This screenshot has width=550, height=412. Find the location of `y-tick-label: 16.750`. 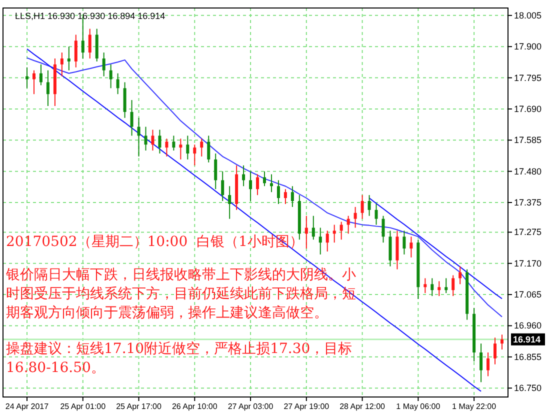

y-tick-label: 16.750 is located at coordinates (528, 388).